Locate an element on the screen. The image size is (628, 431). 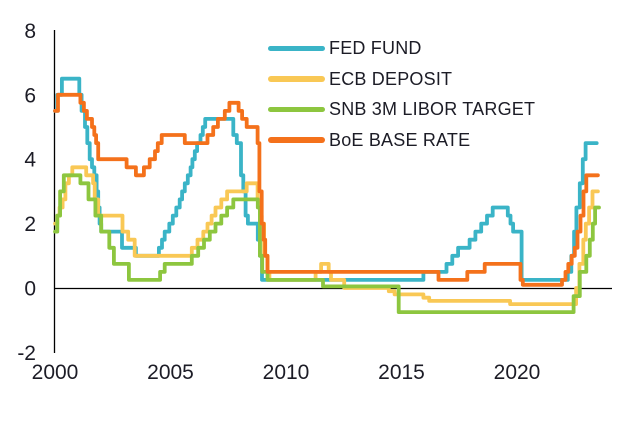
legend-label-snb-3m-libor-target: SNB 3M LIBOR TARGET is located at coordinates (432, 109).